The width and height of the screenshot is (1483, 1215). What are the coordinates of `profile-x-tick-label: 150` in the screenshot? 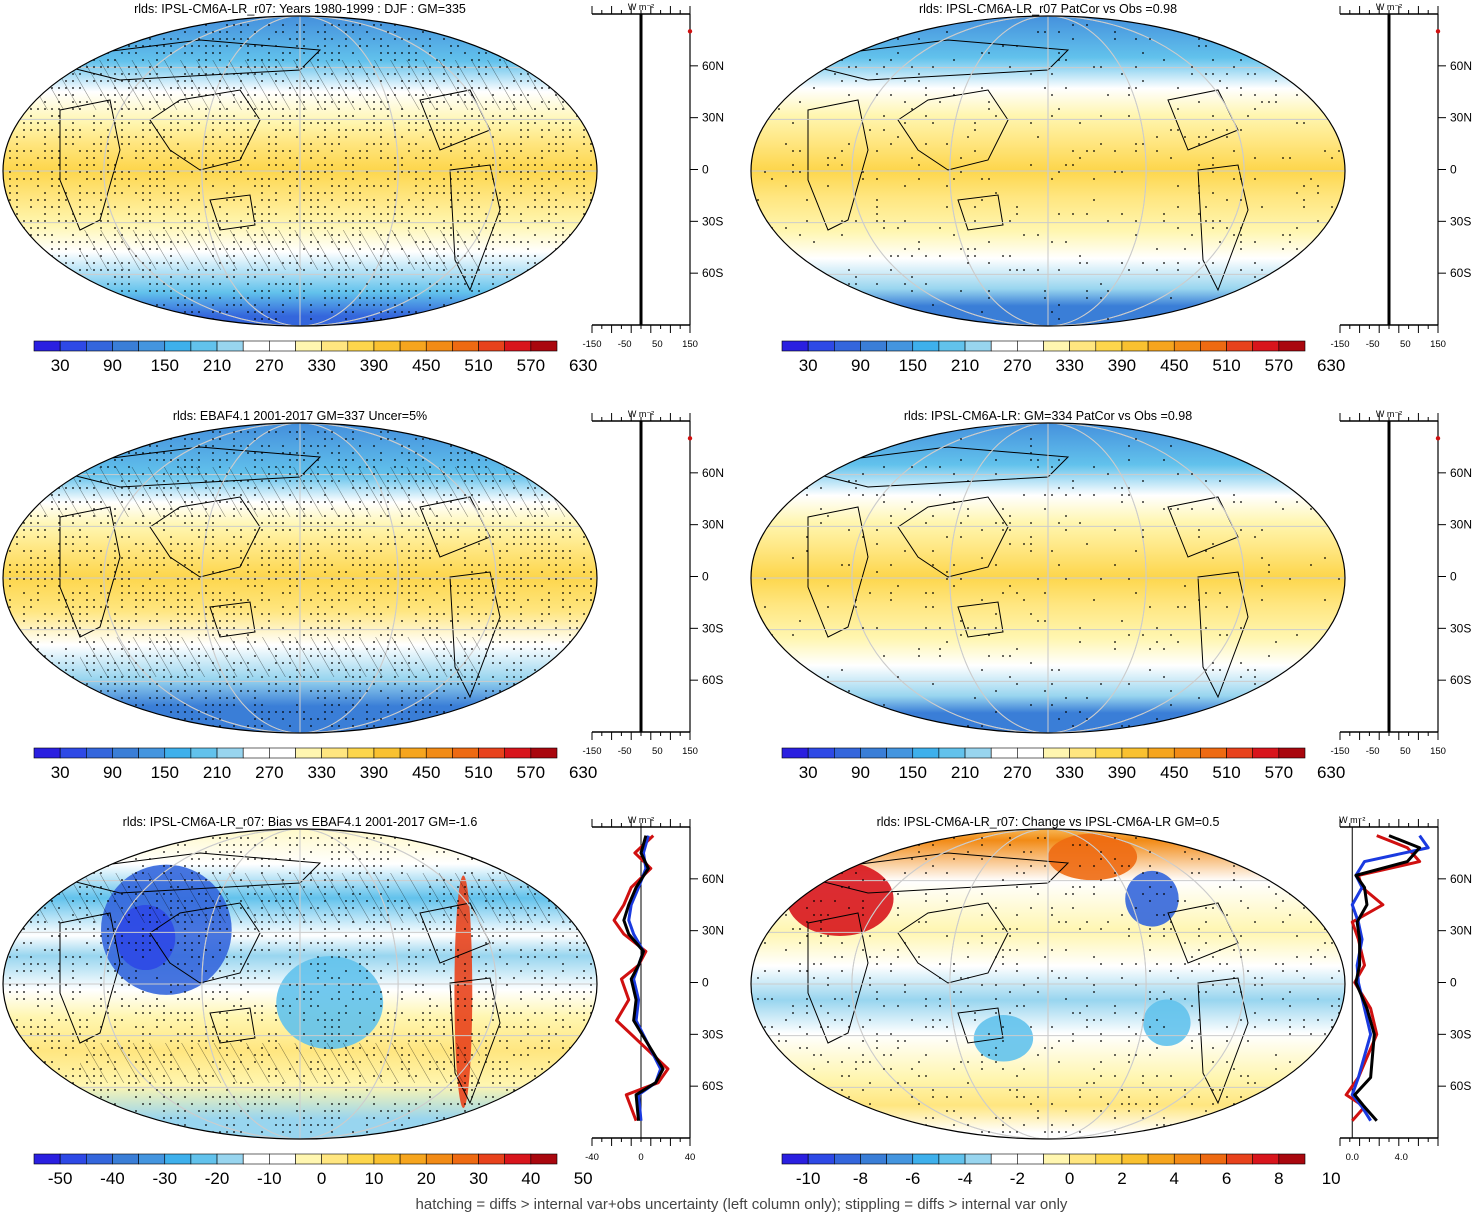 It's located at (1438, 344).